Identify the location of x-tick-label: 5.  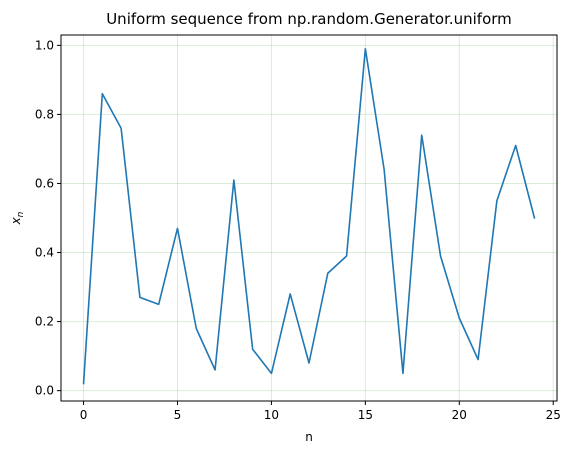
(178, 415).